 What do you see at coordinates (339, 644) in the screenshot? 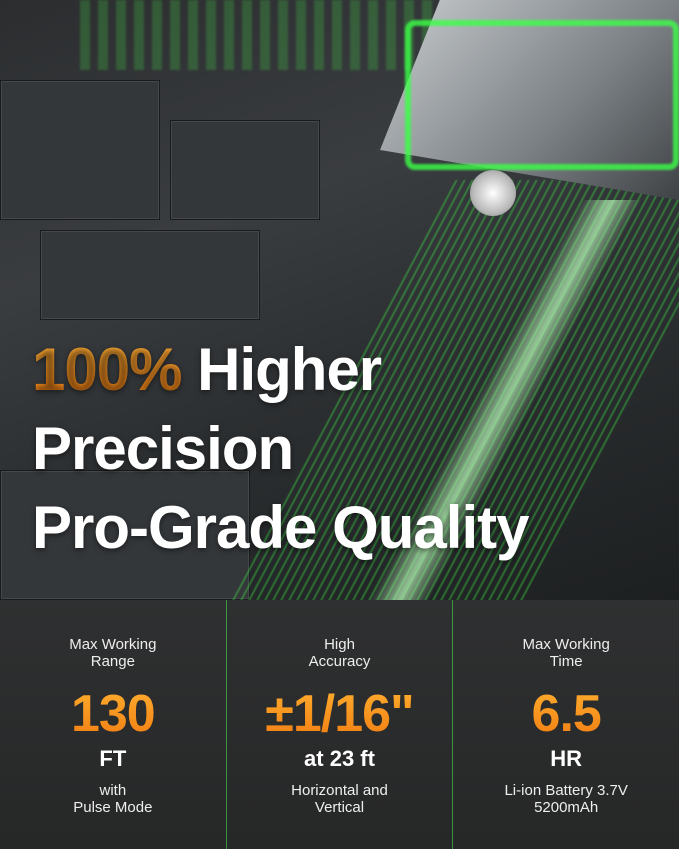
I see `spec-label: High` at bounding box center [339, 644].